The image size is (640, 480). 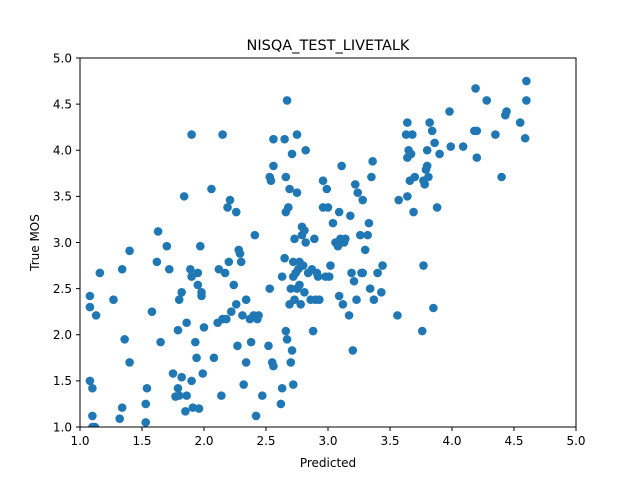 I want to click on y-ticks: 1.0 1.5 2.0 2.5 3.0 3.5 4.0 4.5 5.0, so click(x=66, y=242).